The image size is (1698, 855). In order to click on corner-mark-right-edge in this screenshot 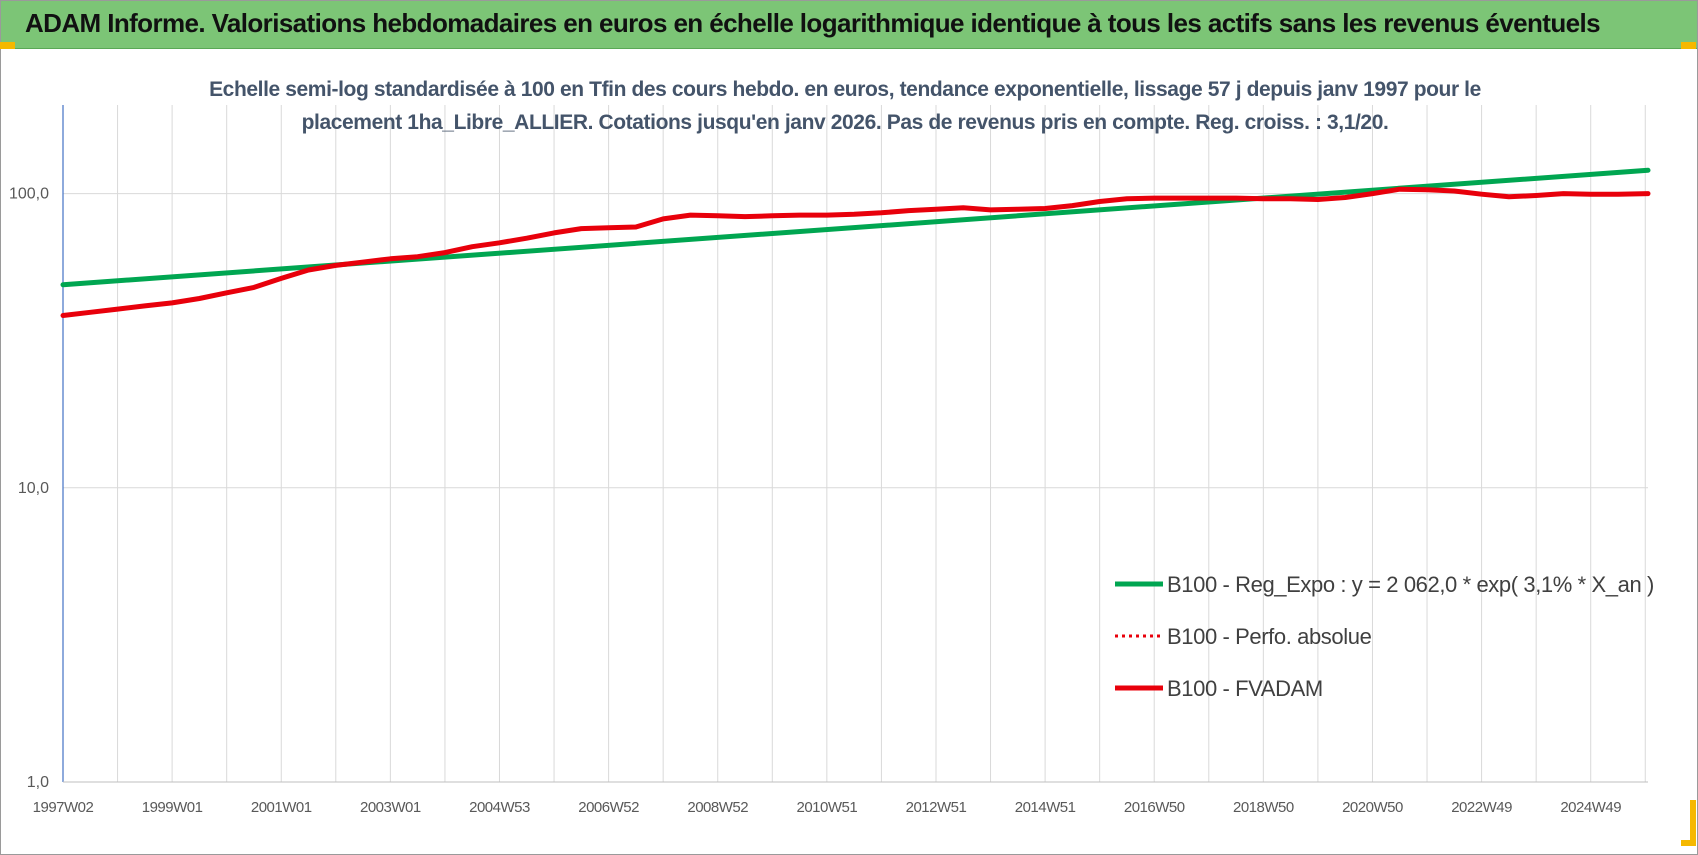, I will do `click(1693, 822)`.